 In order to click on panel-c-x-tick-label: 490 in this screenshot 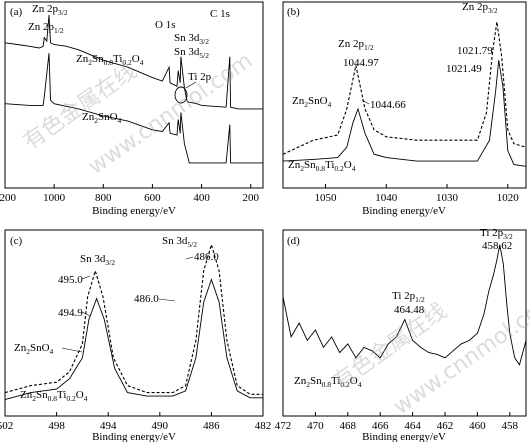, I will do `click(160, 426)`.